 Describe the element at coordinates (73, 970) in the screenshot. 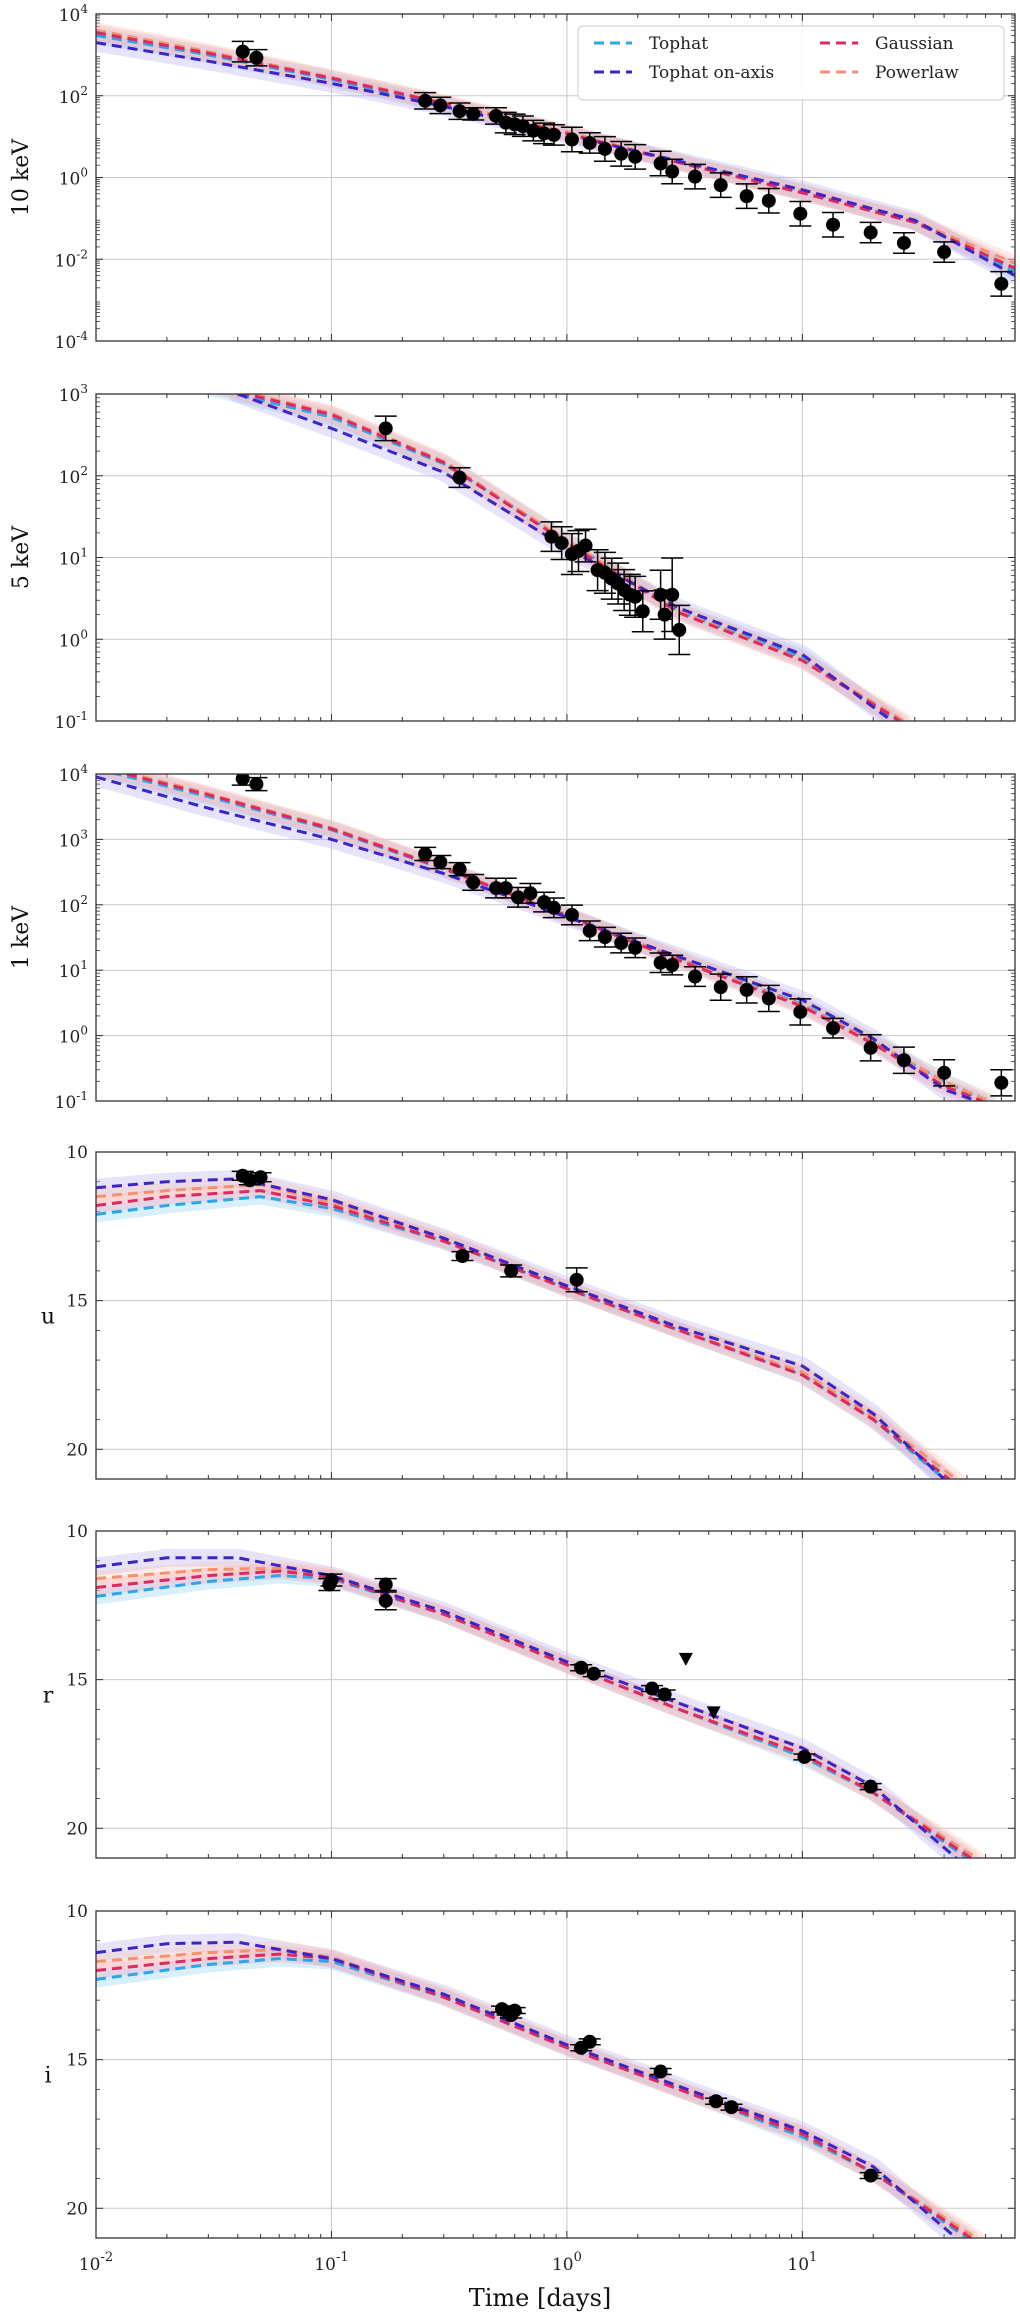

I see `y-tick-label: 10¹` at that location.